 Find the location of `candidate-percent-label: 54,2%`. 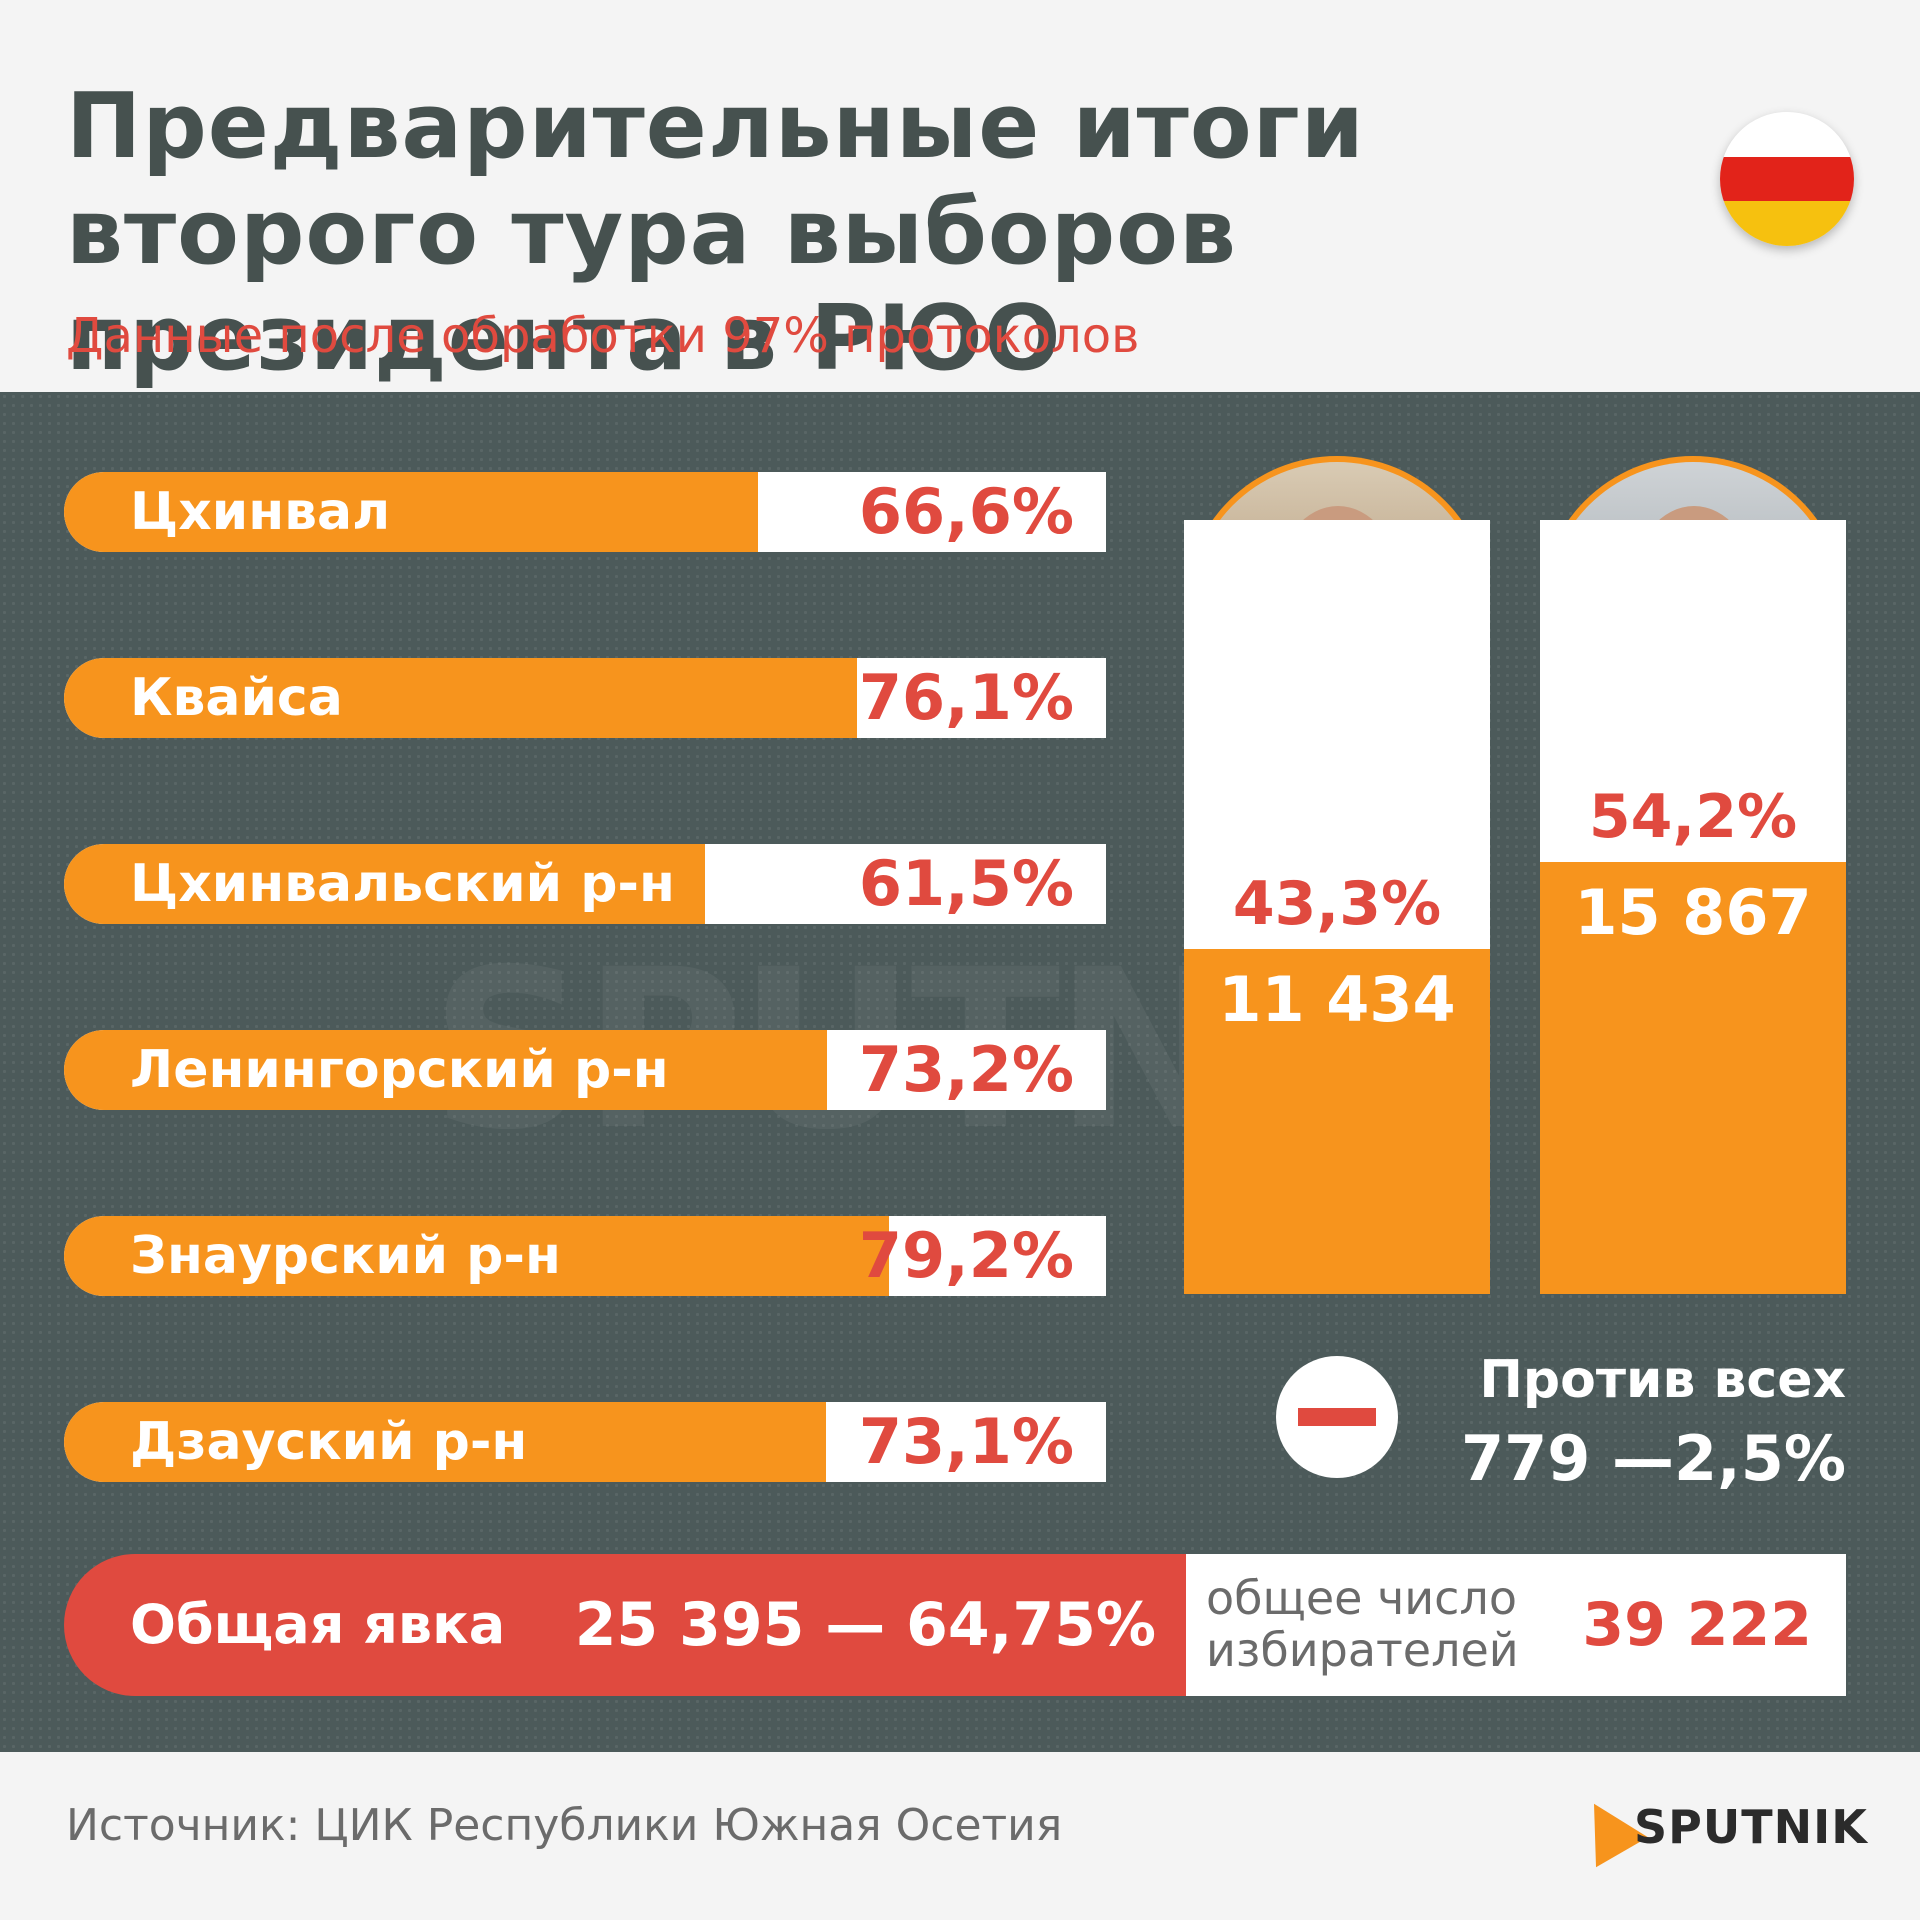

candidate-percent-label: 54,2% is located at coordinates (1693, 817).